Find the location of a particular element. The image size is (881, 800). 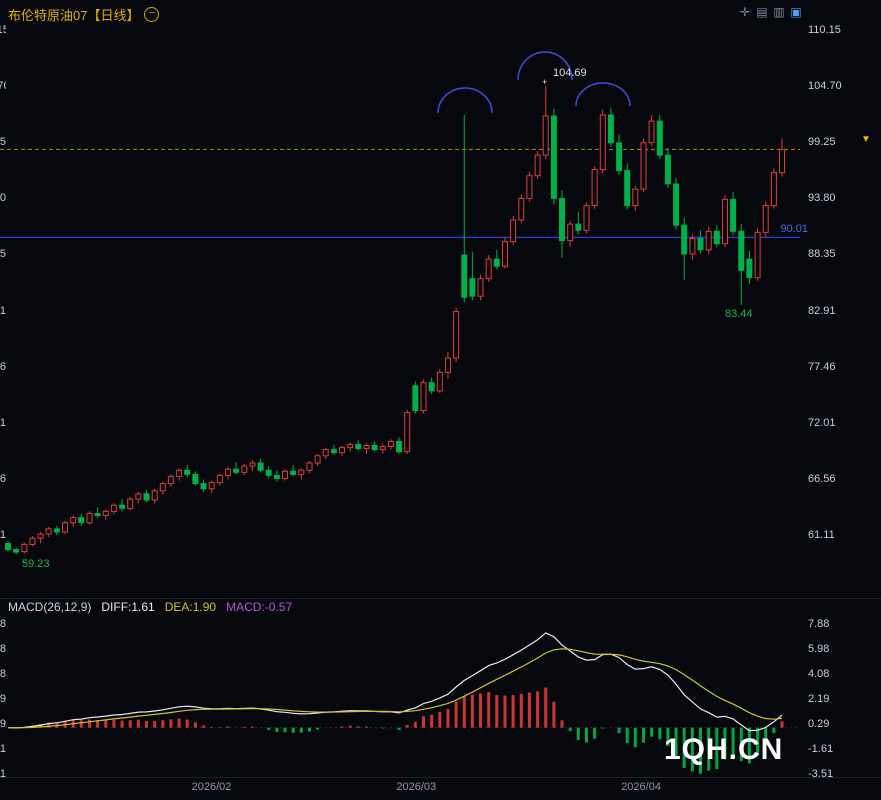

chart-grid-icon: ▥ is located at coordinates (779, 12).